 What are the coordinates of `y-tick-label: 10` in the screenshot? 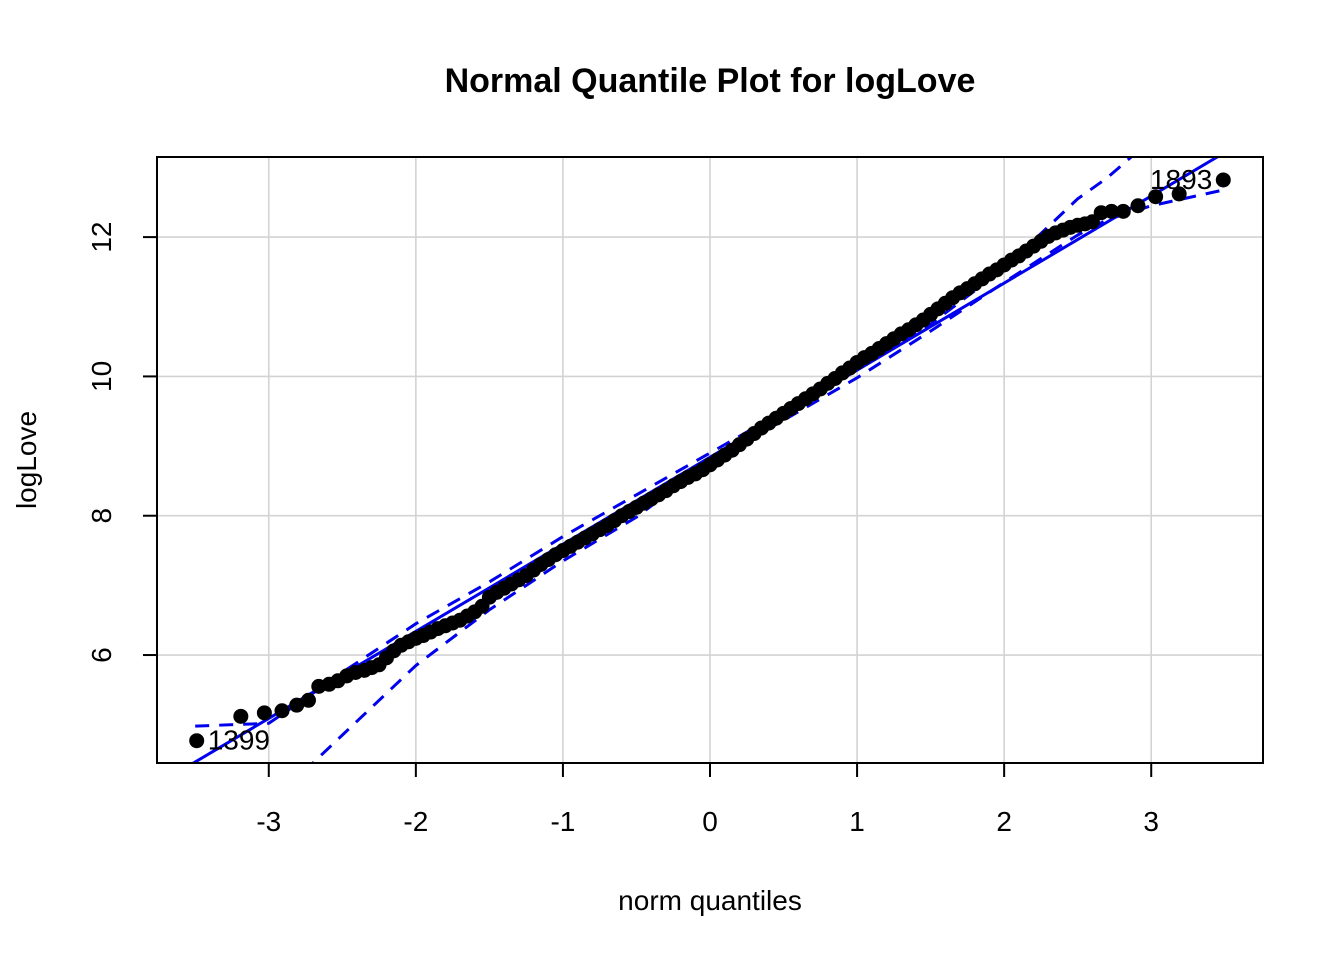 It's located at (101, 376).